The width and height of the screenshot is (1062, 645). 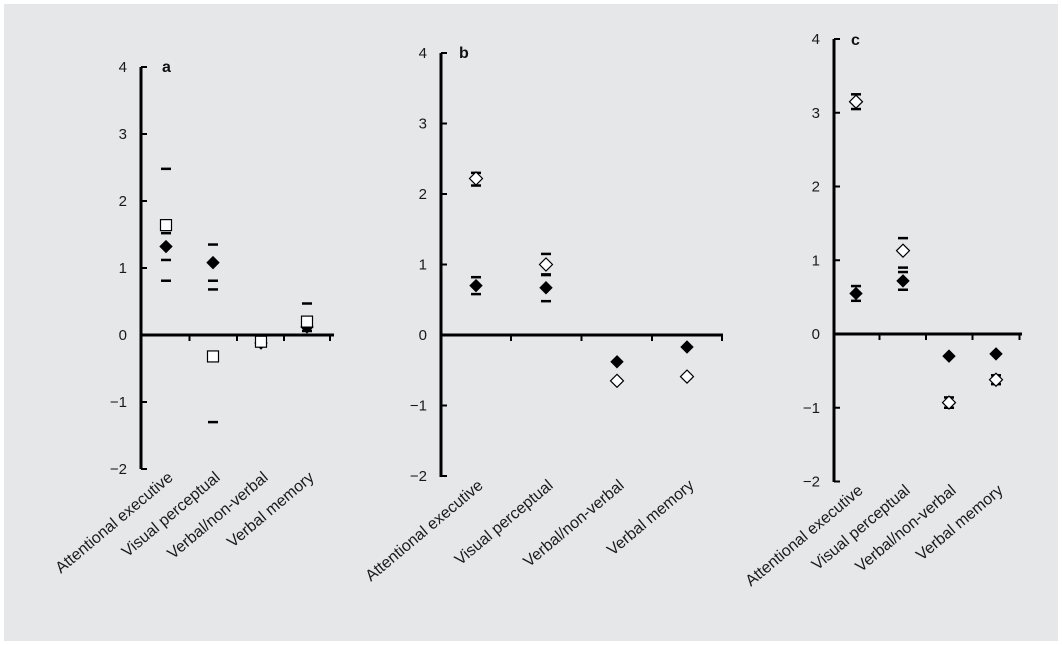 I want to click on panel-letter-c: c, so click(x=855, y=40).